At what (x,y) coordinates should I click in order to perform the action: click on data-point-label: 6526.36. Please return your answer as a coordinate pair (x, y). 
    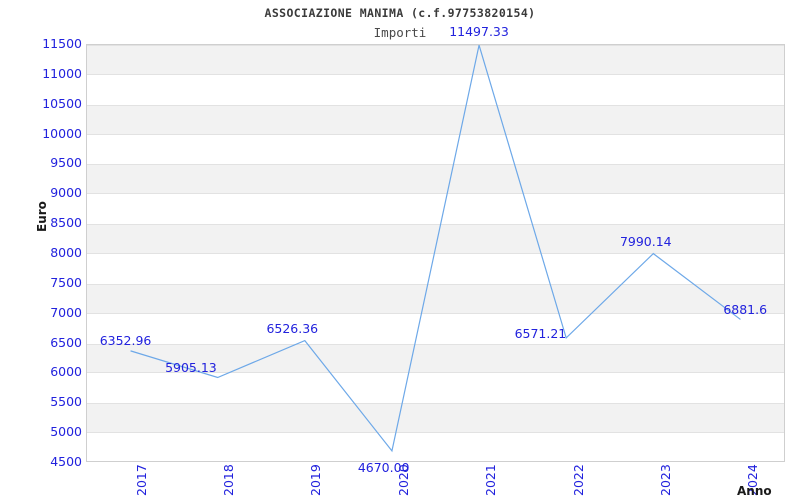
    Looking at the image, I should click on (292, 328).